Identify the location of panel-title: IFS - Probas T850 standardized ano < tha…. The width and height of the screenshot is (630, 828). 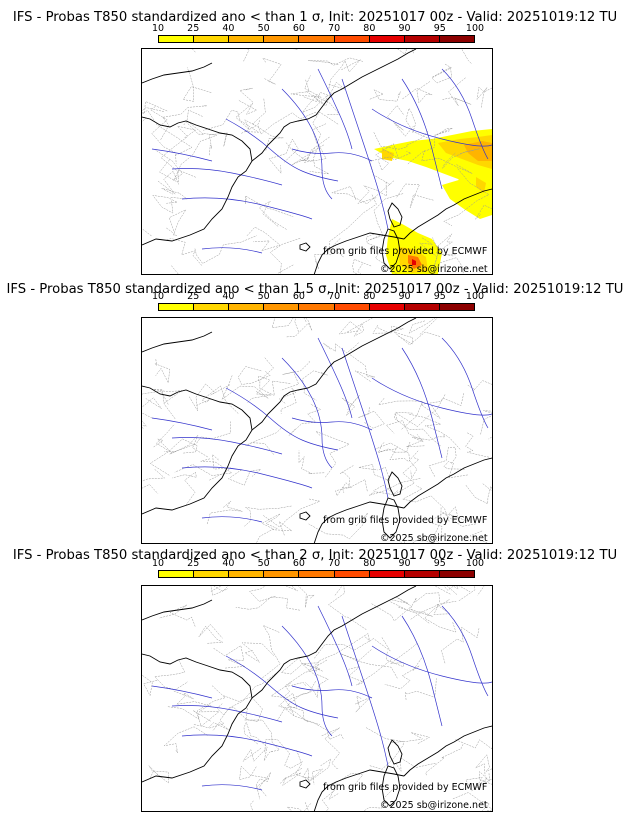
(315, 555).